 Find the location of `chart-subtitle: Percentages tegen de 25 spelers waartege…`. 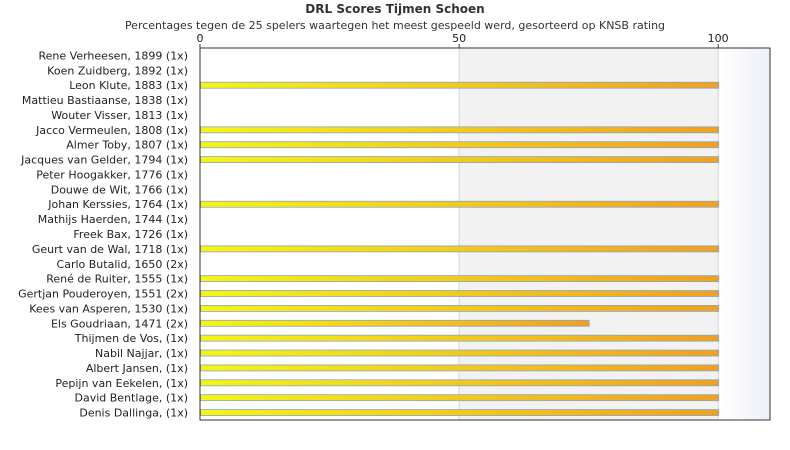

chart-subtitle: Percentages tegen de 25 spelers waartege… is located at coordinates (395, 25).